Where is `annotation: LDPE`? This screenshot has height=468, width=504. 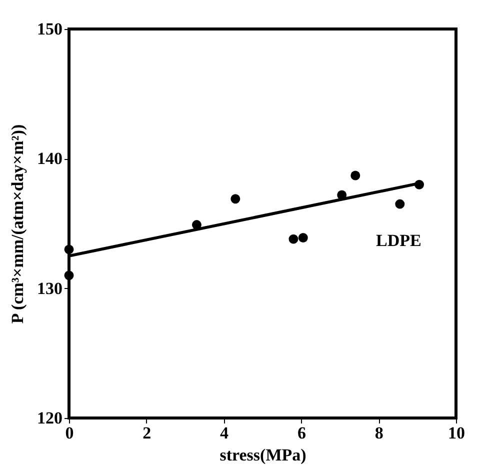 annotation: LDPE is located at coordinates (399, 240).